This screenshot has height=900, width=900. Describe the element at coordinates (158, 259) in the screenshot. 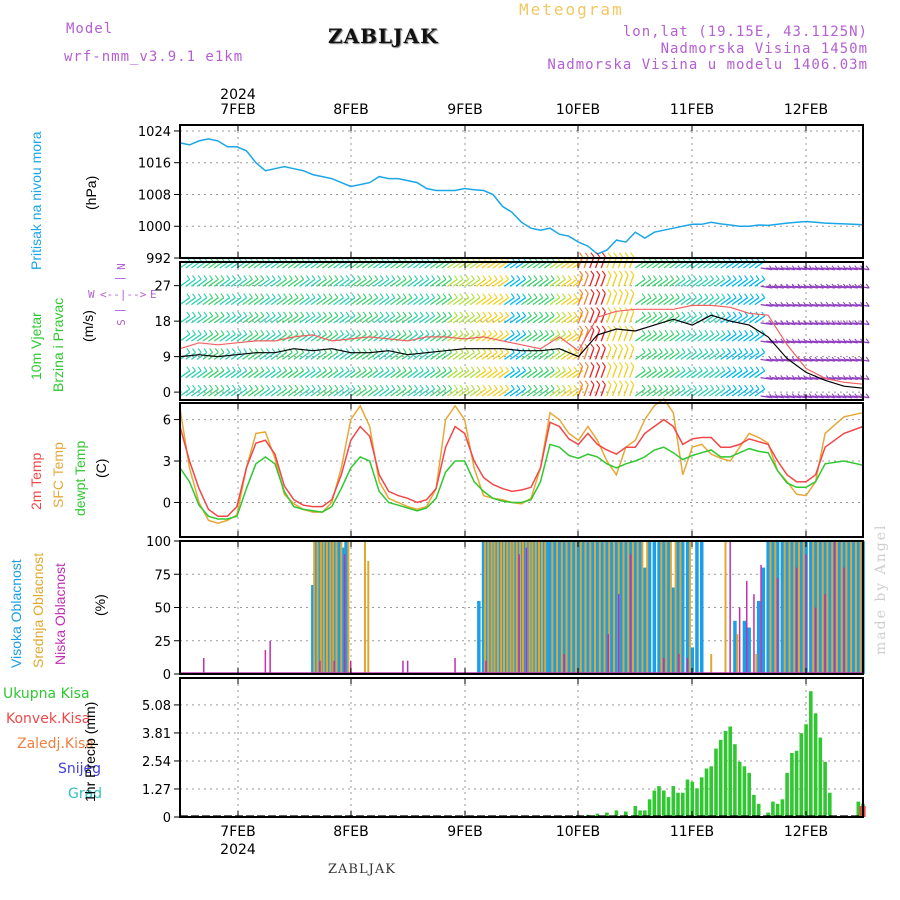

I see `y-tick-label: 992` at that location.